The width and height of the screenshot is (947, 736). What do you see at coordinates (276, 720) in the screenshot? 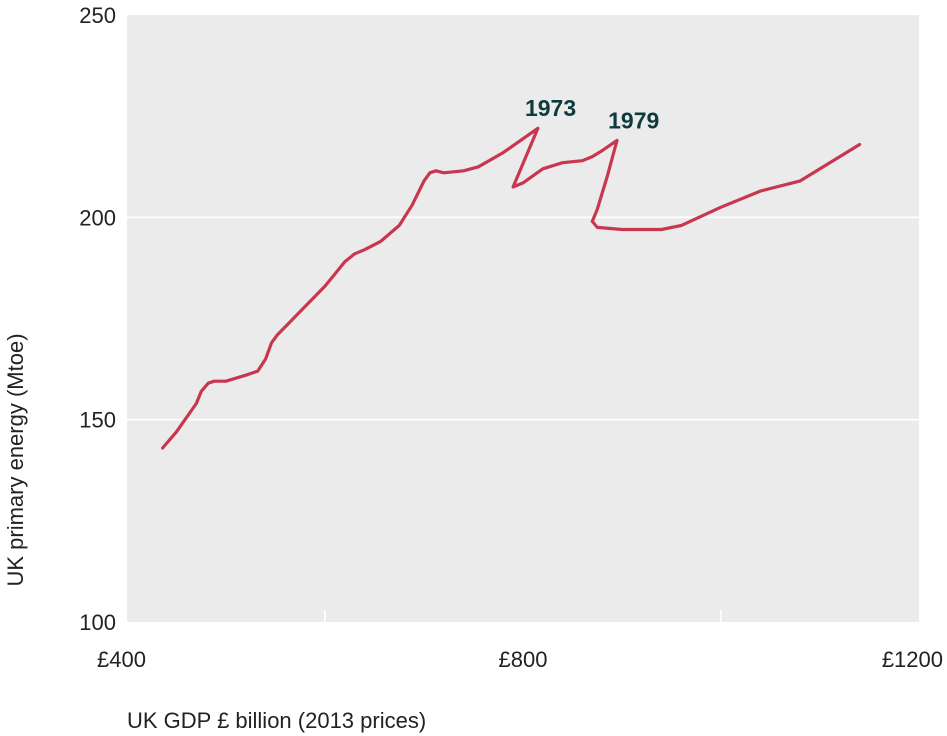
I see `x-axis-title: UK GDP £ billion (2013 prices)` at bounding box center [276, 720].